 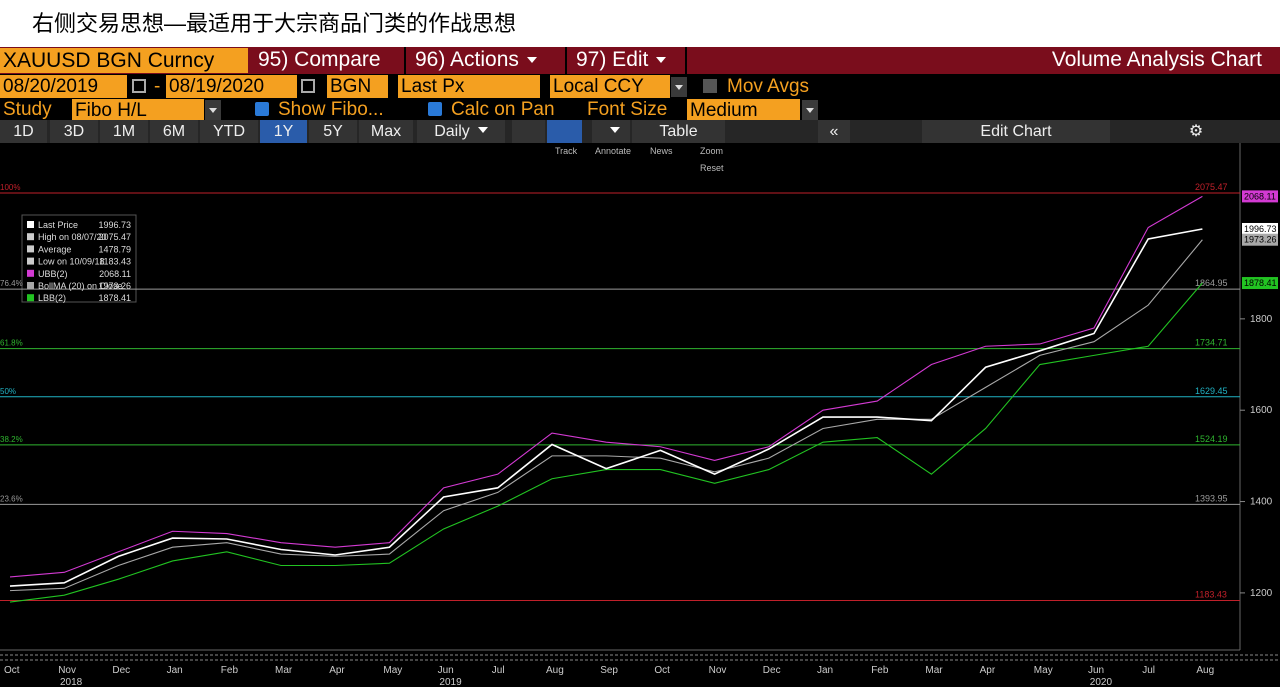 What do you see at coordinates (124, 131) in the screenshot?
I see `range-tab: 1M` at bounding box center [124, 131].